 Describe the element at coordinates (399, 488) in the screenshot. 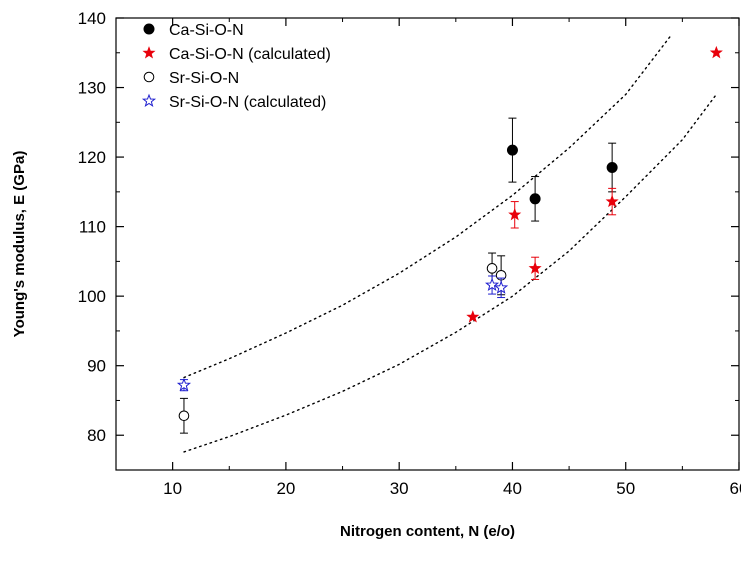

I see `x-tick-label: 30` at that location.